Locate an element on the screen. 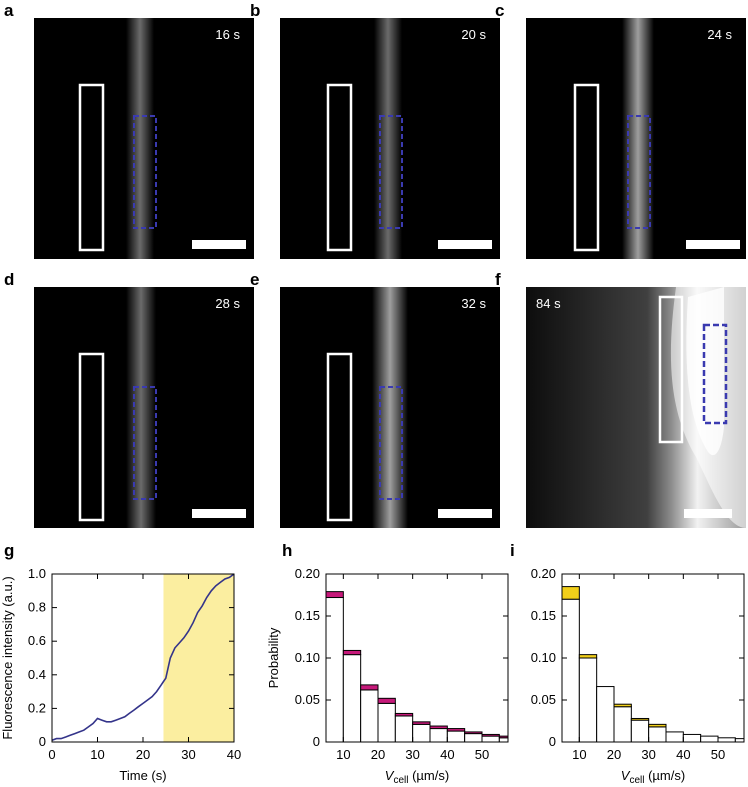 Image resolution: width=748 pixels, height=787 pixels. panel-letter-c: c is located at coordinates (500, 10).